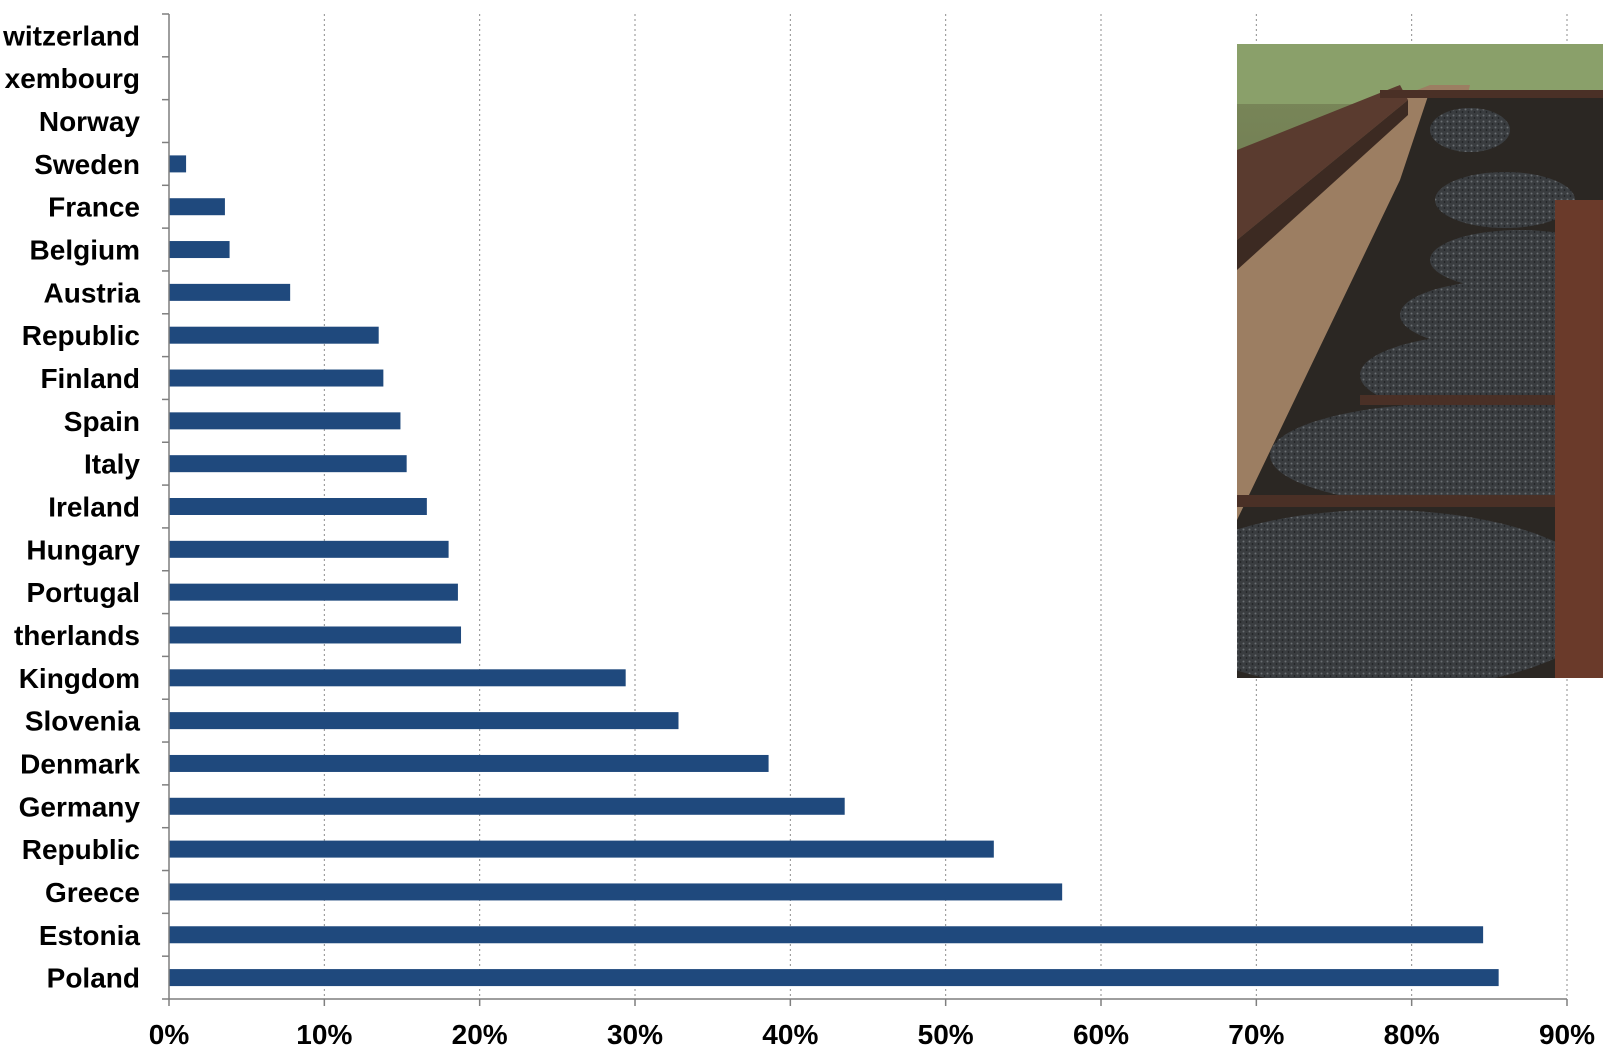 This screenshot has height=1046, width=1603. I want to click on category-label: Norway, so click(90, 121).